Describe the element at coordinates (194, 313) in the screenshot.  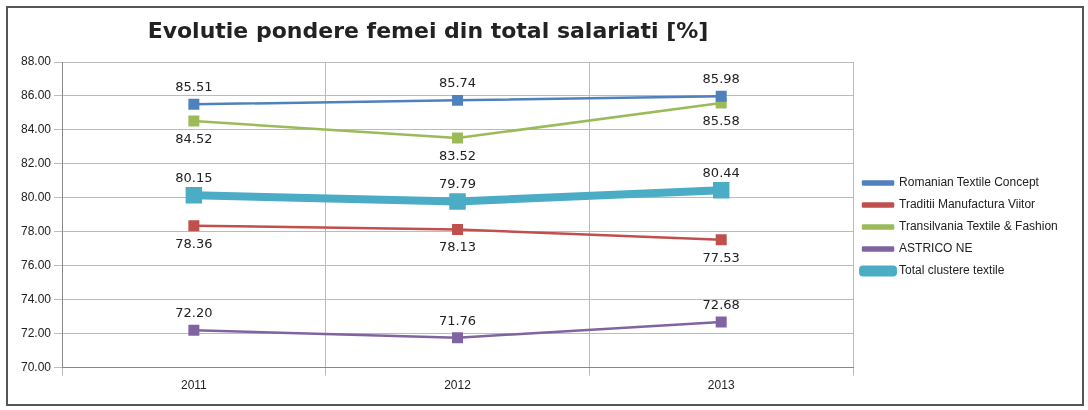
I see `data-label: 72.20` at that location.